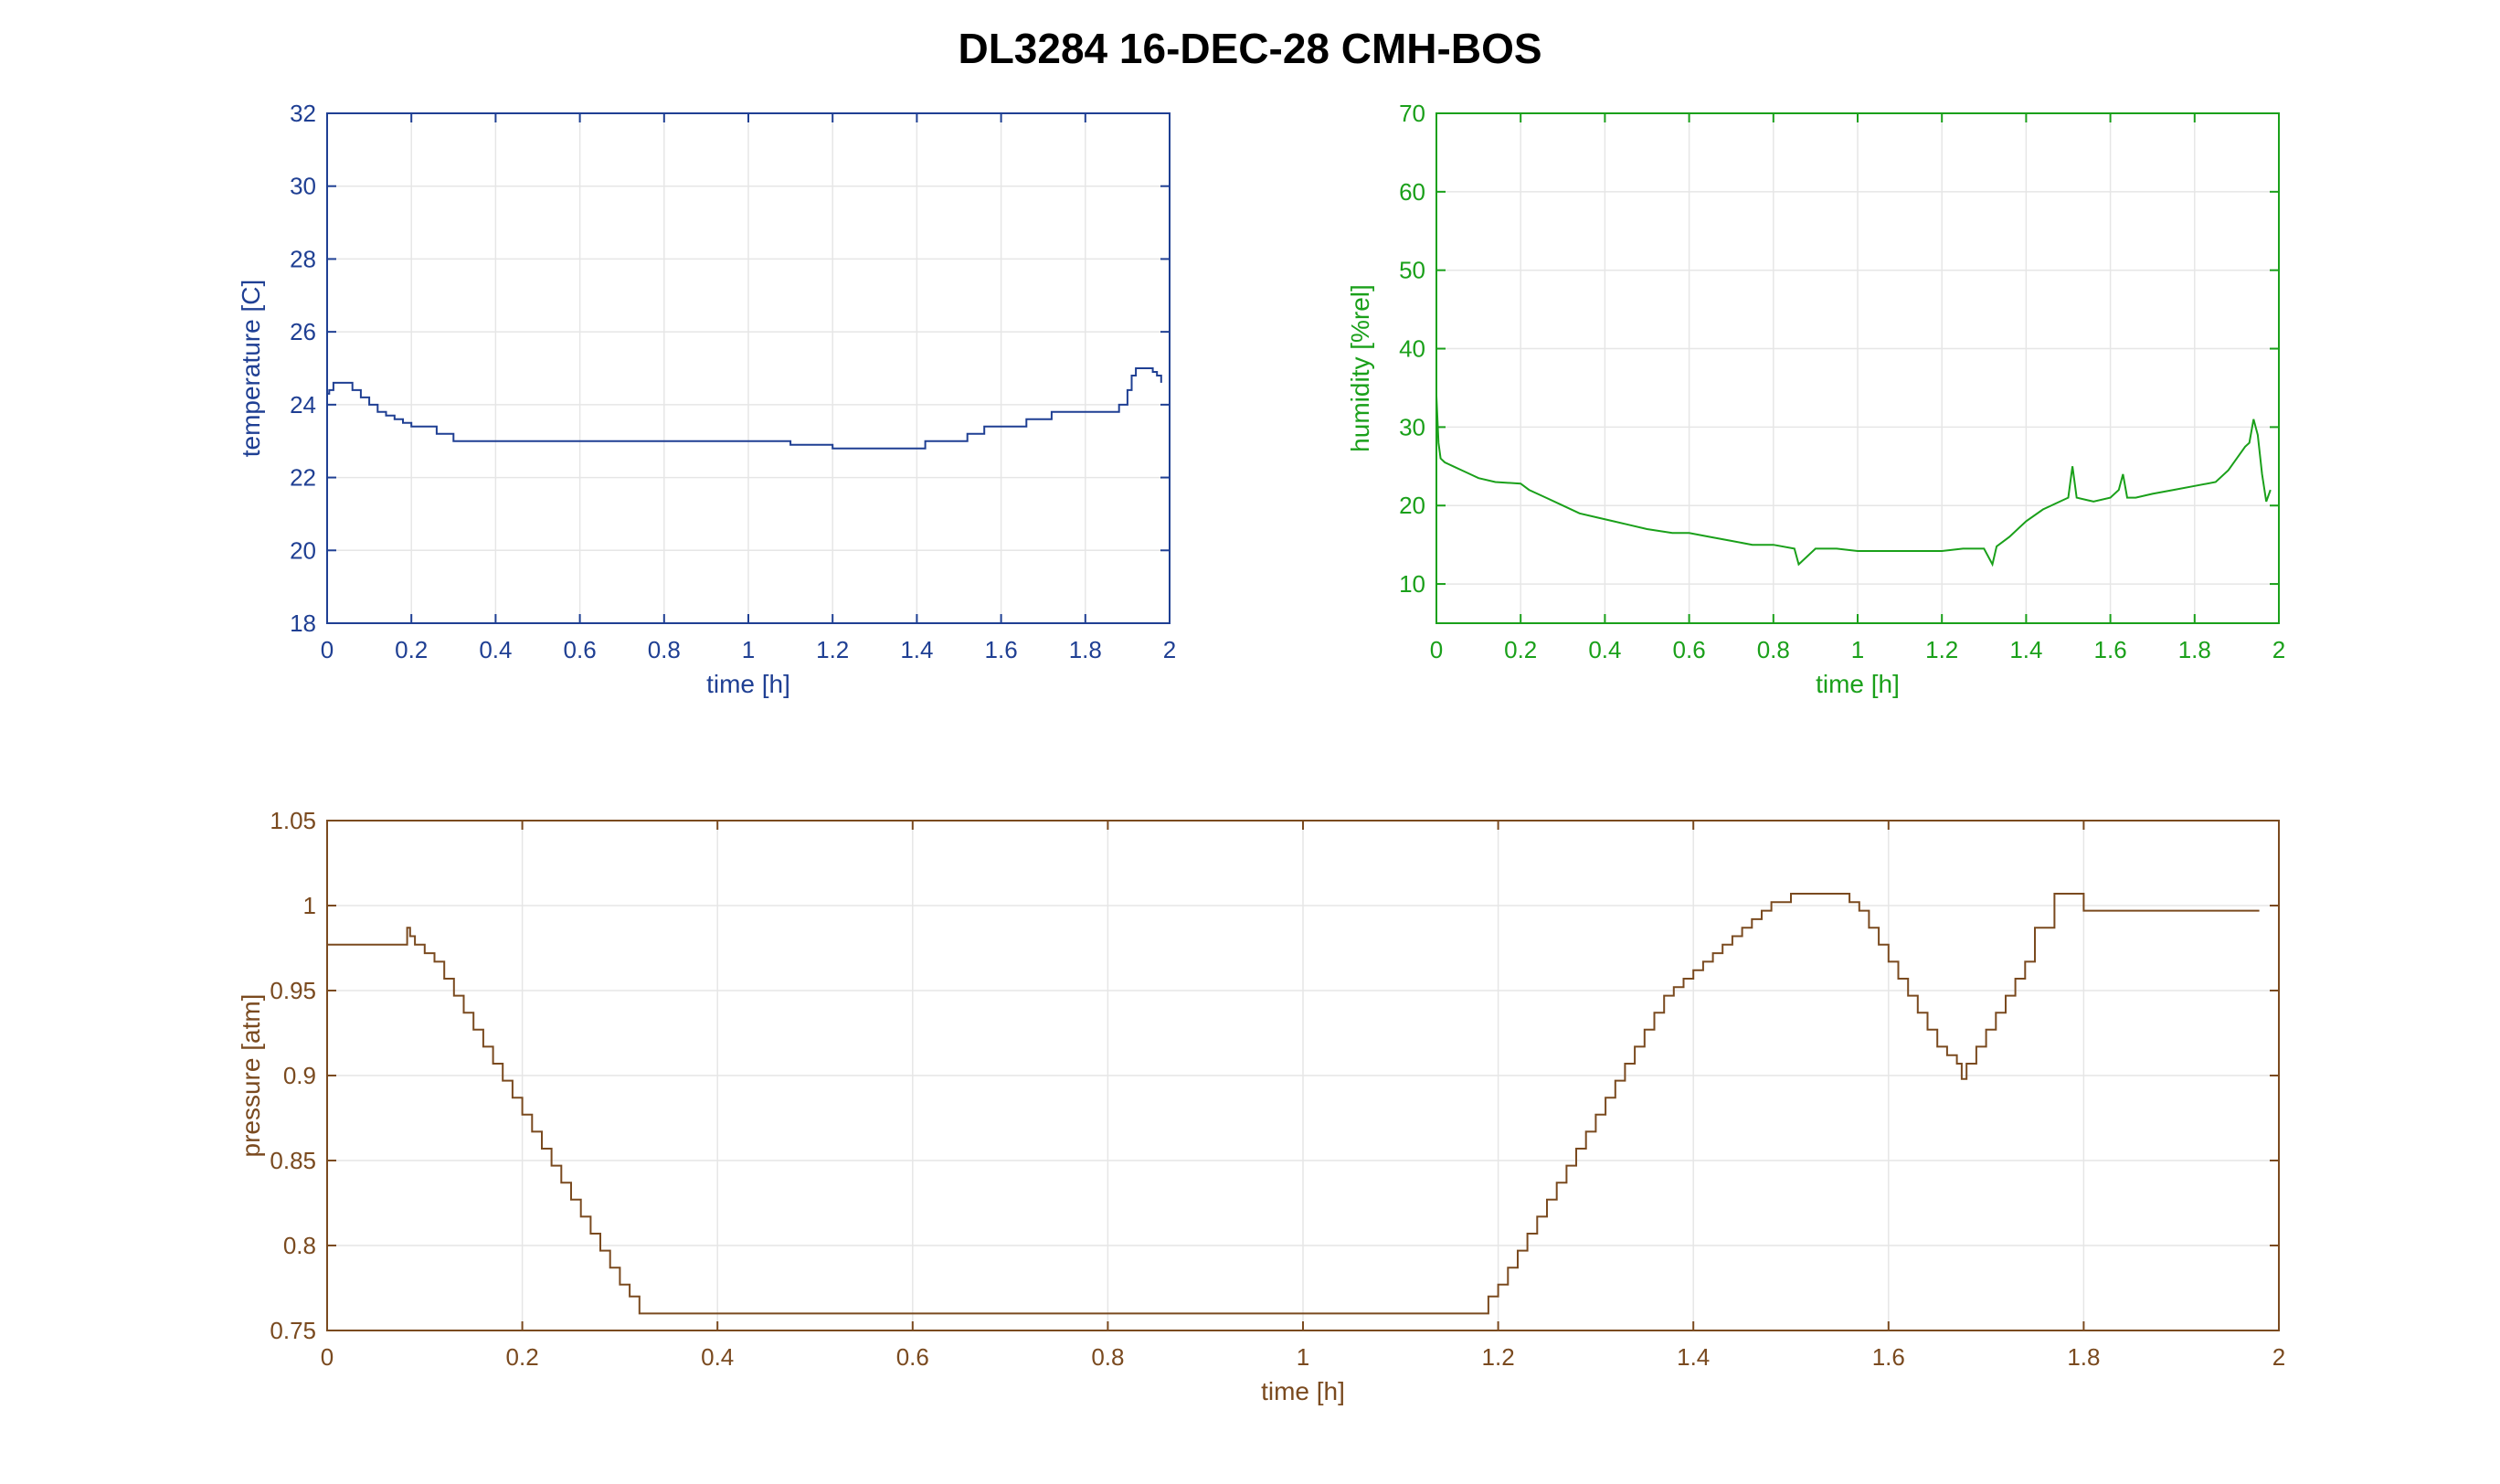 The width and height of the screenshot is (2500, 1484). I want to click on humidity-xtick-label: 0.6, so click(1689, 650).